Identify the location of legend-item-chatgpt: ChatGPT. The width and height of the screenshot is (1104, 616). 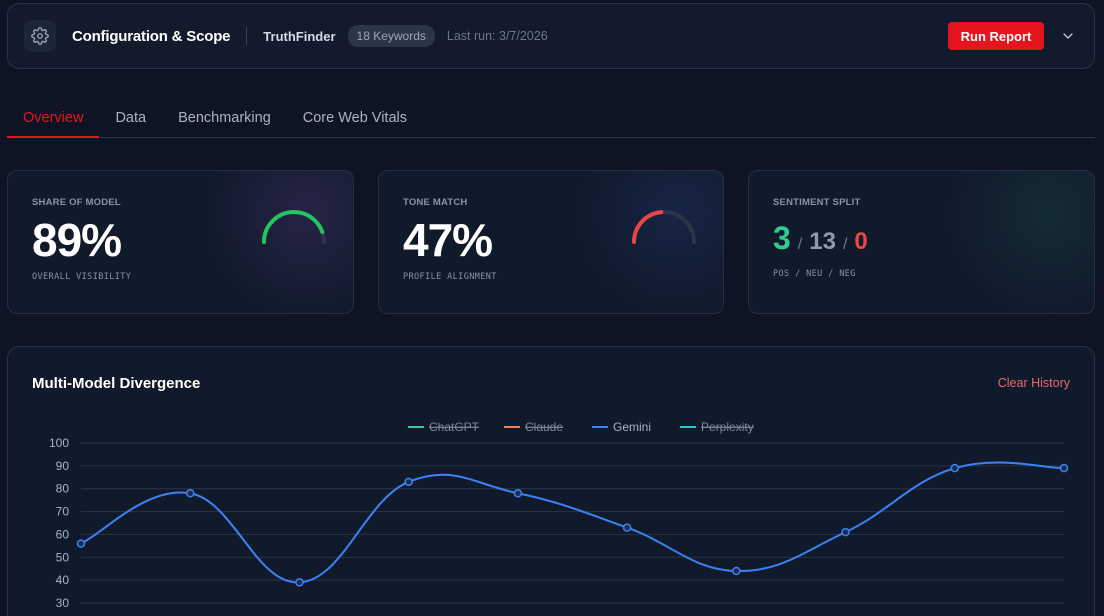
(454, 427).